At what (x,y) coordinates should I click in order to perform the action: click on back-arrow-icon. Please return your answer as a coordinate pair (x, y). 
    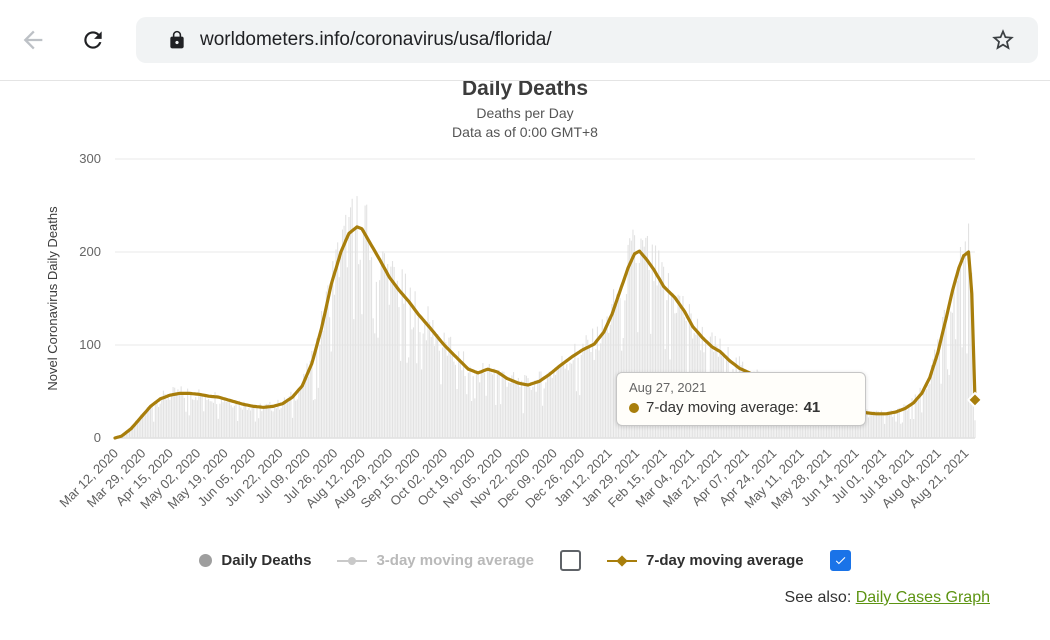
    Looking at the image, I should click on (33, 40).